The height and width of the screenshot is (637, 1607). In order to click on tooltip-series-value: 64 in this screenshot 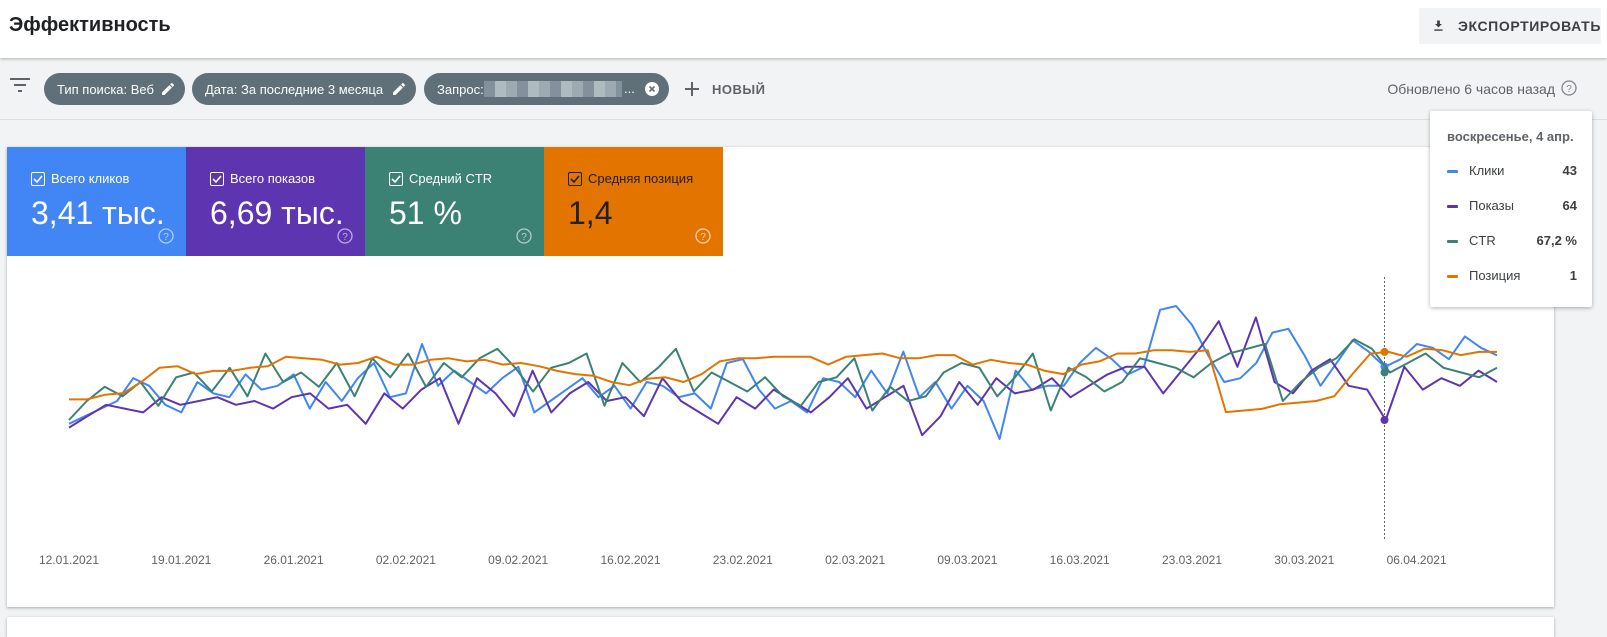, I will do `click(1569, 205)`.